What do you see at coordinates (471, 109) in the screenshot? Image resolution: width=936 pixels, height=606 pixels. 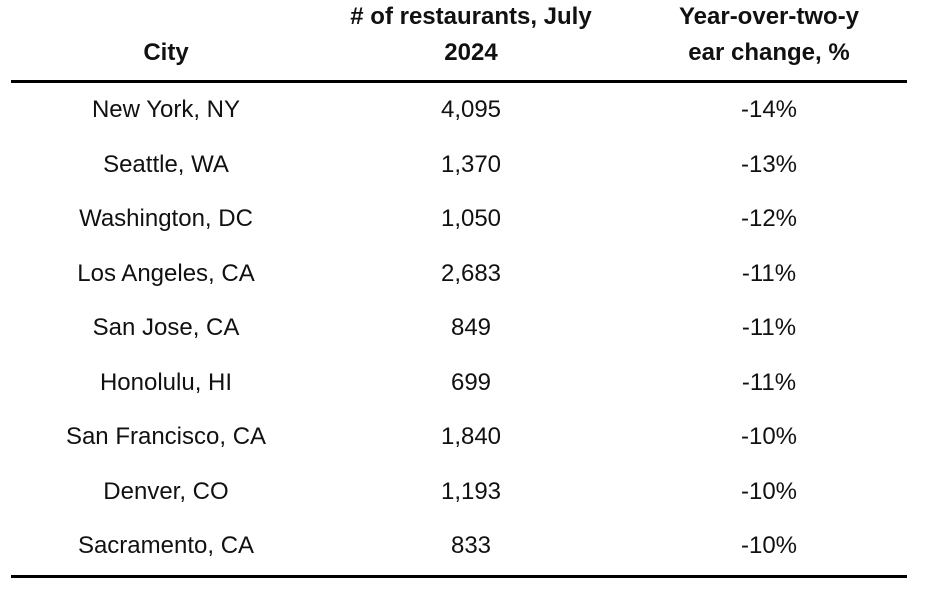 I see `count-cell: 4,095` at bounding box center [471, 109].